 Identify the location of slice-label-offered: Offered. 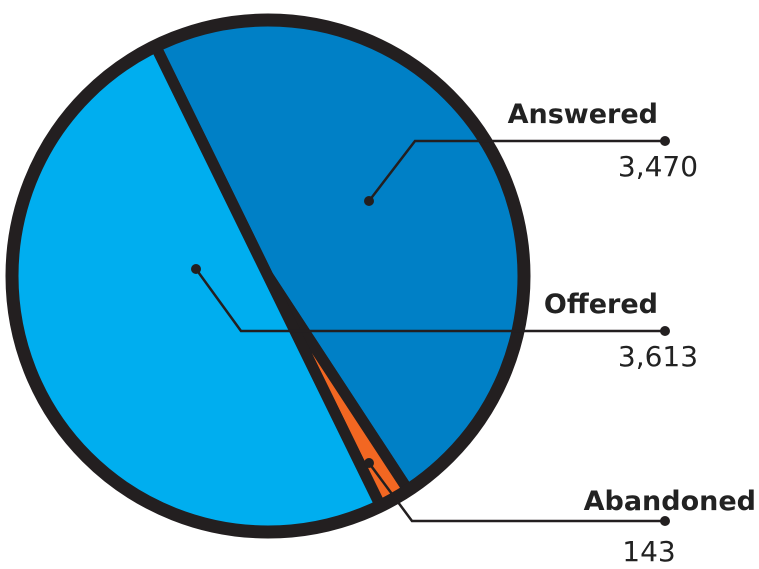
(601, 304).